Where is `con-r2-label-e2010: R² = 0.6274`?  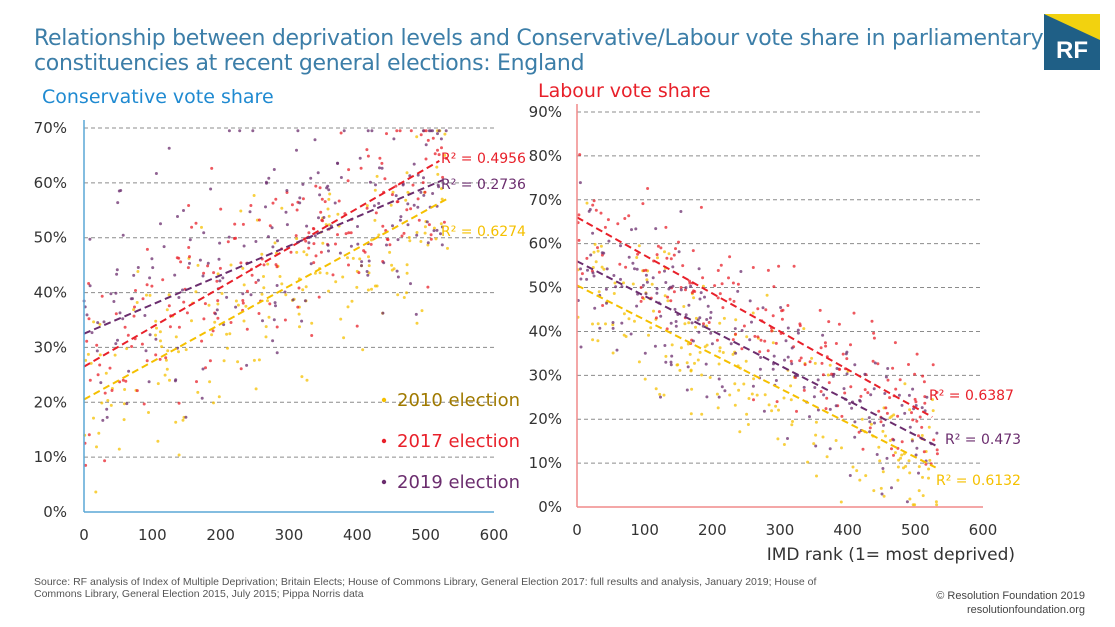 con-r2-label-e2010: R² = 0.6274 is located at coordinates (483, 232).